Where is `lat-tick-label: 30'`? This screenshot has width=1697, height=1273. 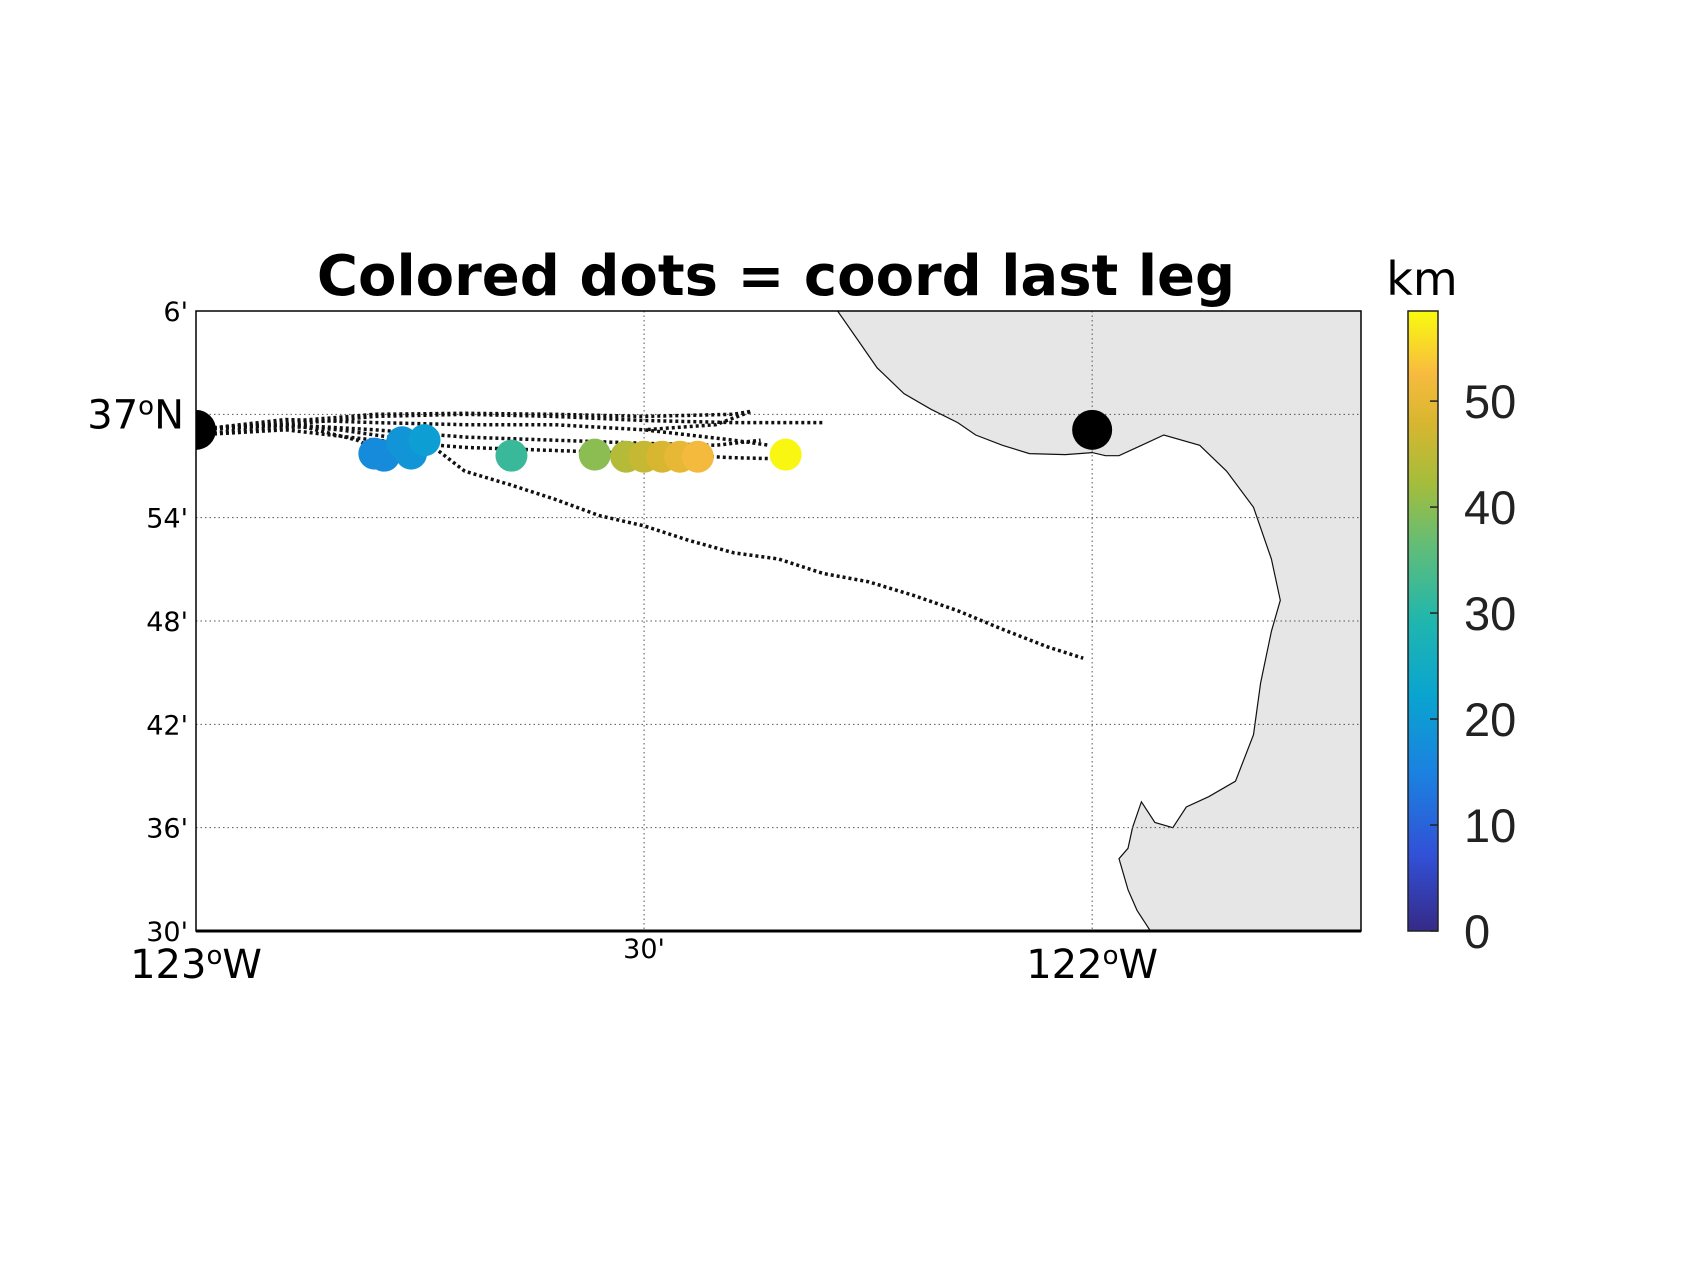
lat-tick-label: 30' is located at coordinates (167, 932).